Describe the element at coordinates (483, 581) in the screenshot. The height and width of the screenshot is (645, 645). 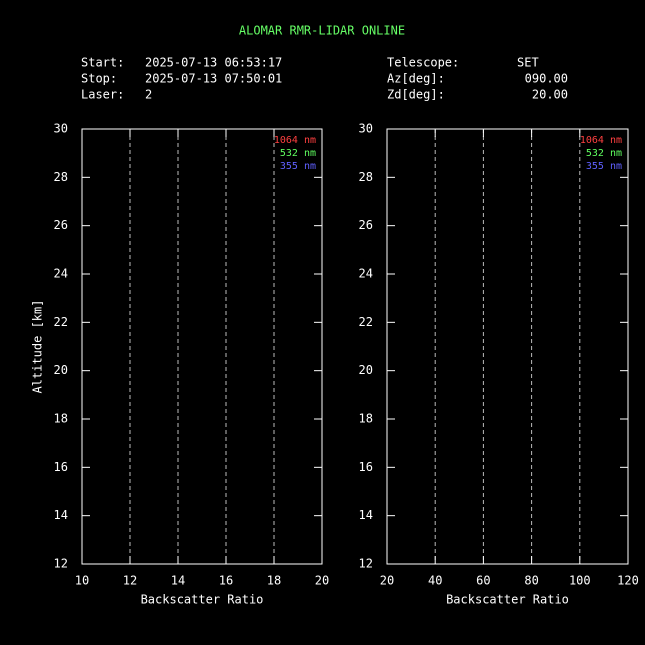
I see `x-tick-label: 60` at that location.